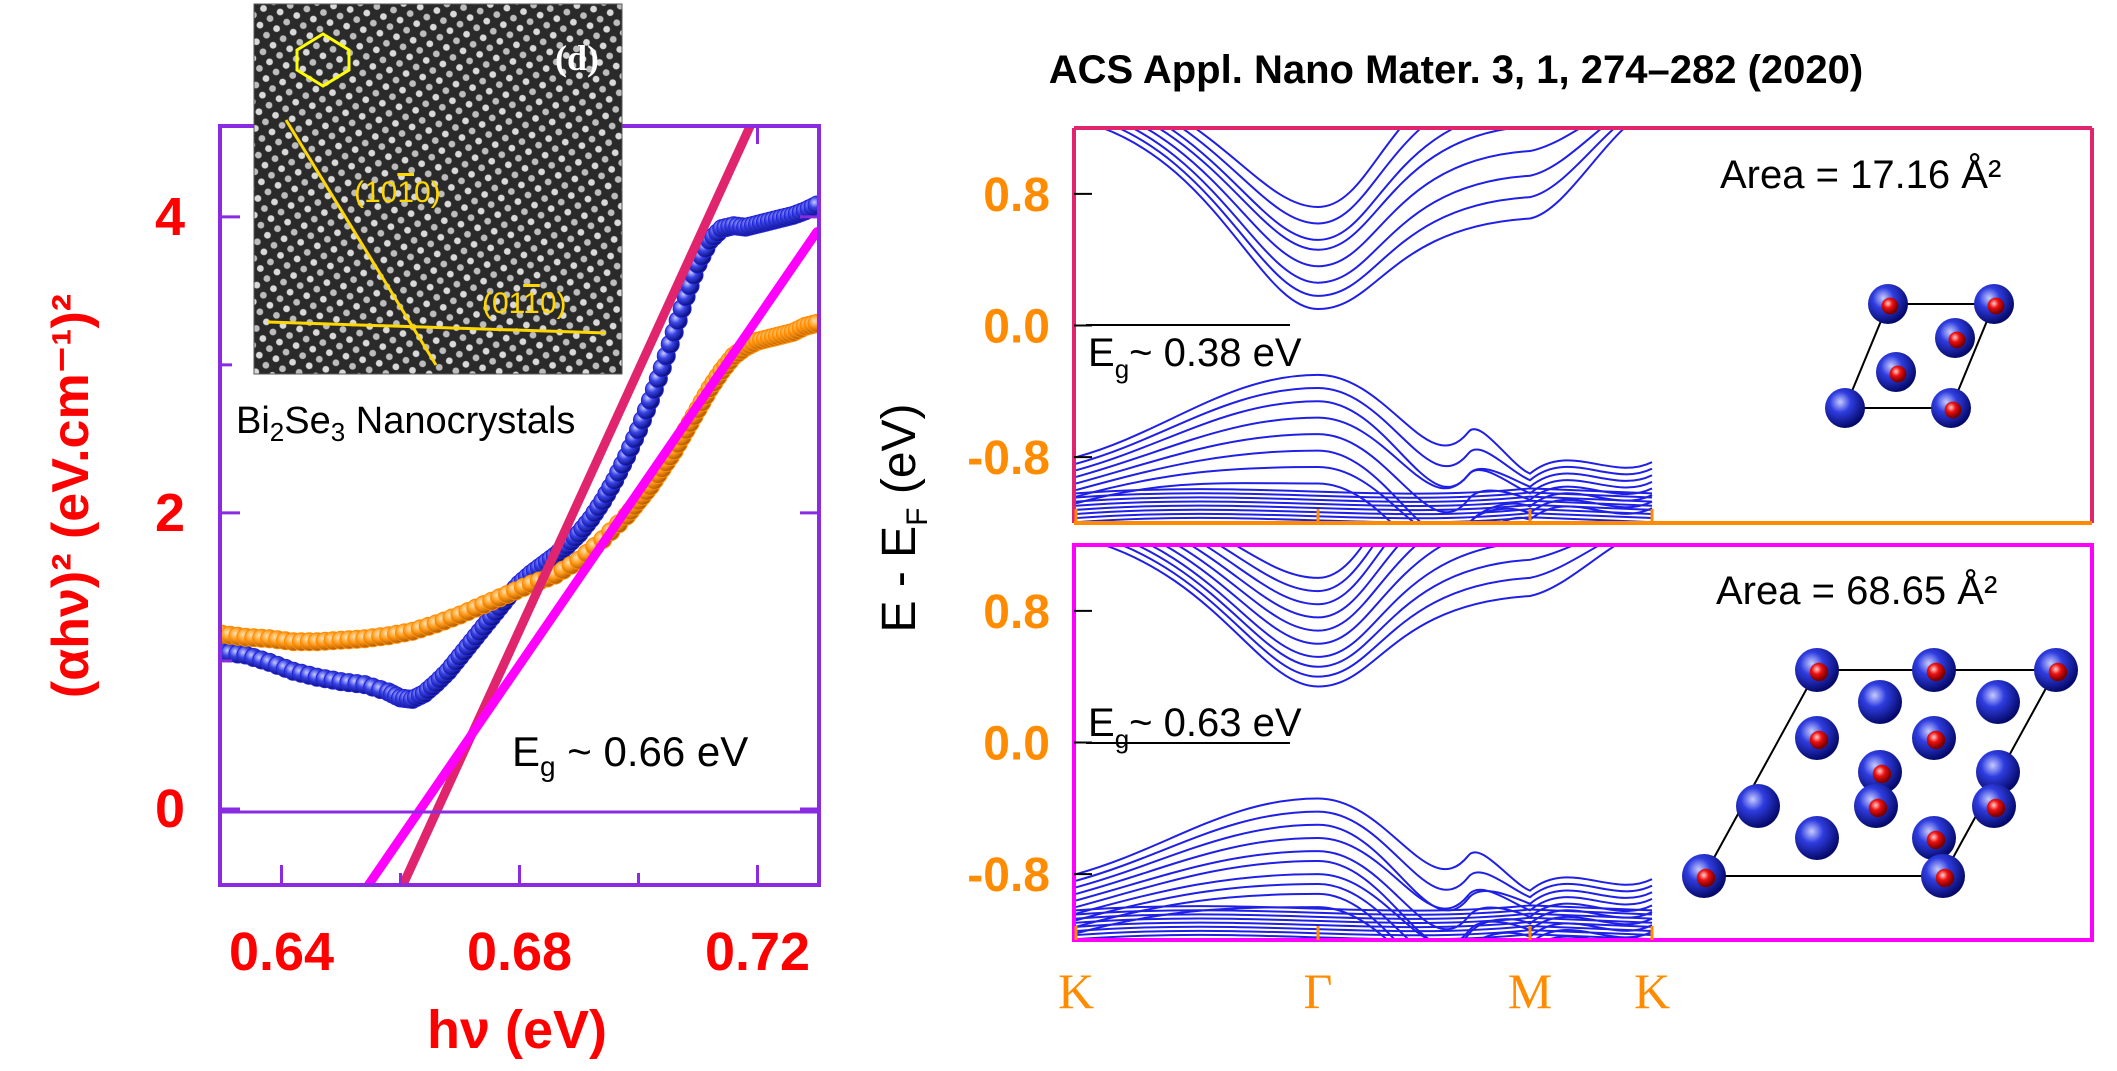 This screenshot has width=2117, height=1071. Describe the element at coordinates (517, 1030) in the screenshot. I see `x-axis-label: hν (eV)` at that location.